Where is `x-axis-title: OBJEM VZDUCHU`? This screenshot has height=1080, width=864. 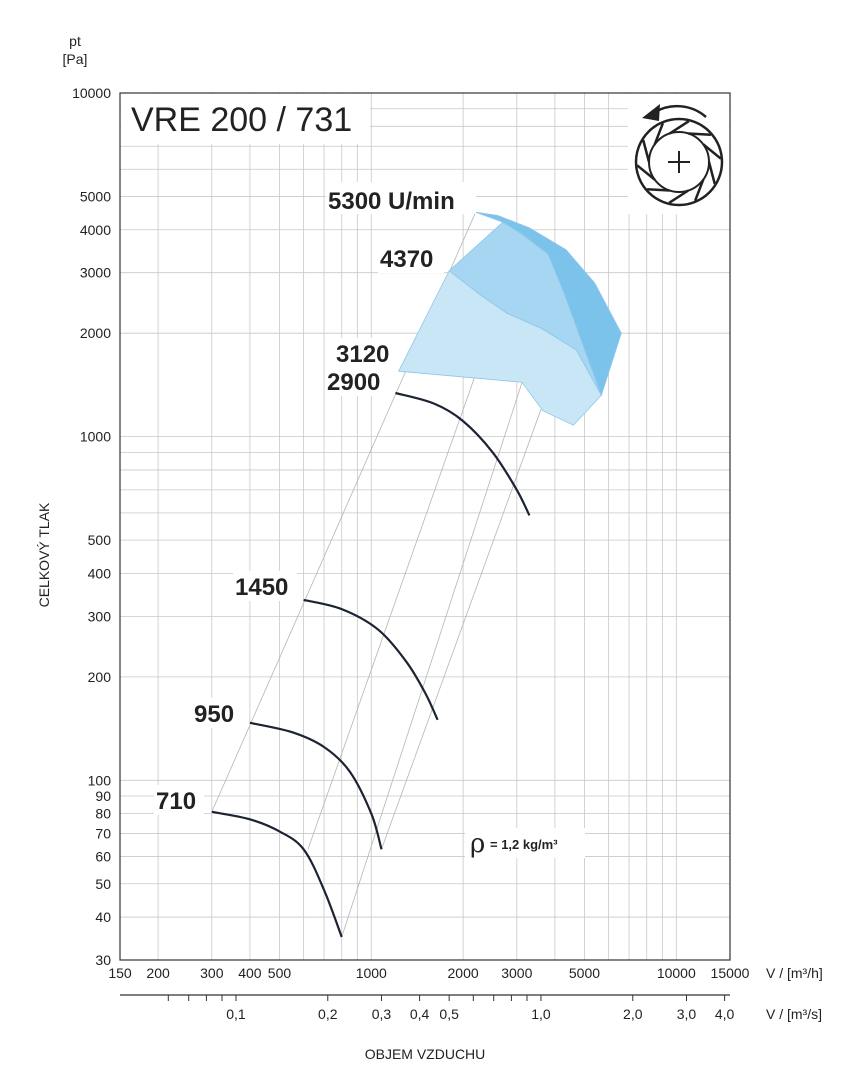 x-axis-title: OBJEM VZDUCHU is located at coordinates (425, 1054).